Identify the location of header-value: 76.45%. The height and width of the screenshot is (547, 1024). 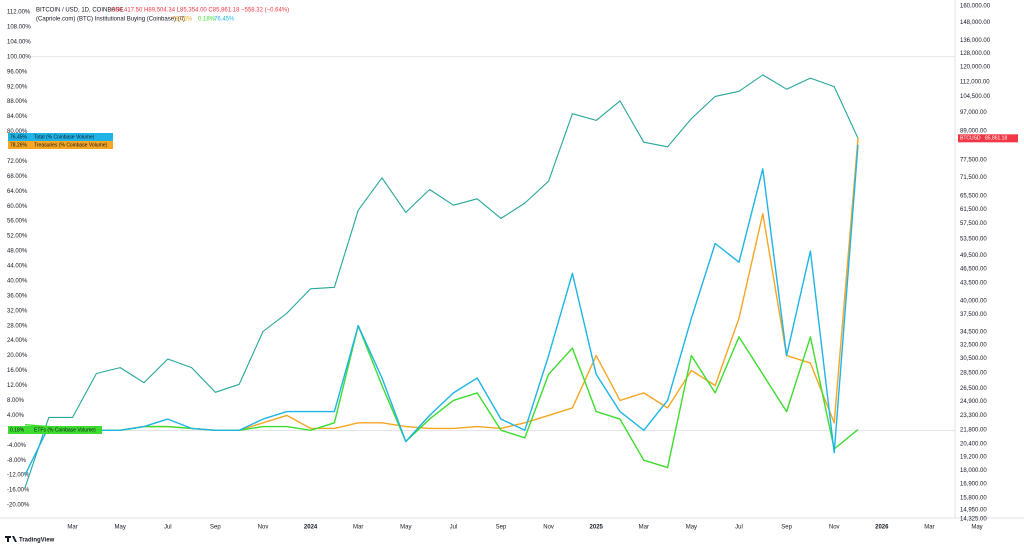
(224, 20).